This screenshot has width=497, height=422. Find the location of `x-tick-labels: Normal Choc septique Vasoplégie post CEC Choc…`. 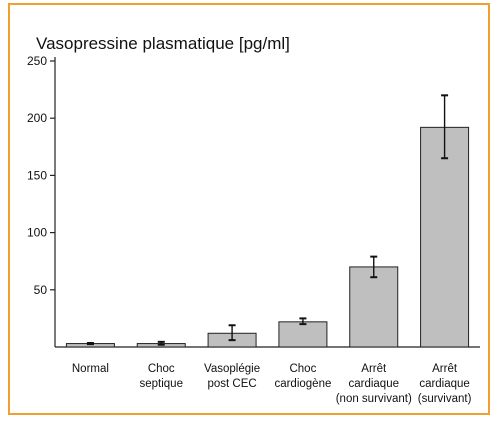

x-tick-labels: Normal Choc septique Vasoplégie post CEC Choc… is located at coordinates (272, 384).